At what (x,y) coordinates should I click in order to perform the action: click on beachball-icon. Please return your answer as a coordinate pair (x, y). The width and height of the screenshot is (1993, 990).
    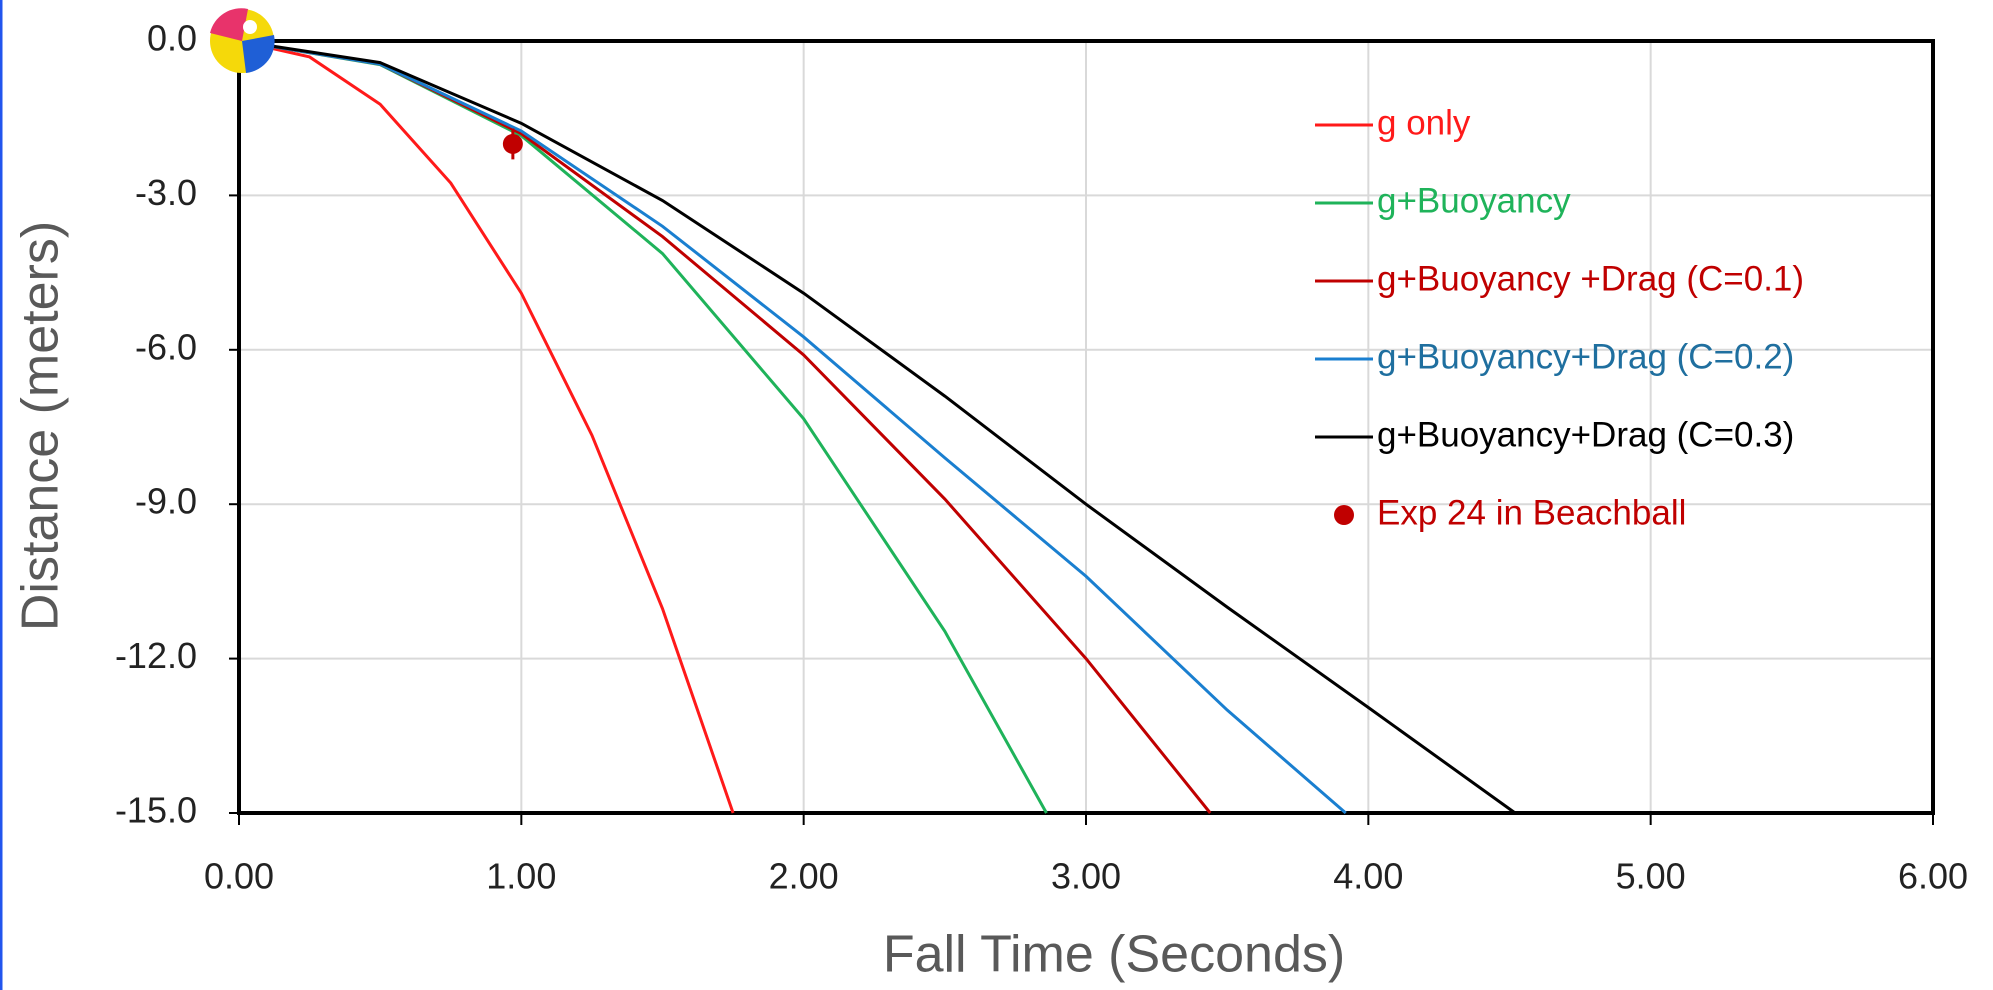
    Looking at the image, I should click on (242, 40).